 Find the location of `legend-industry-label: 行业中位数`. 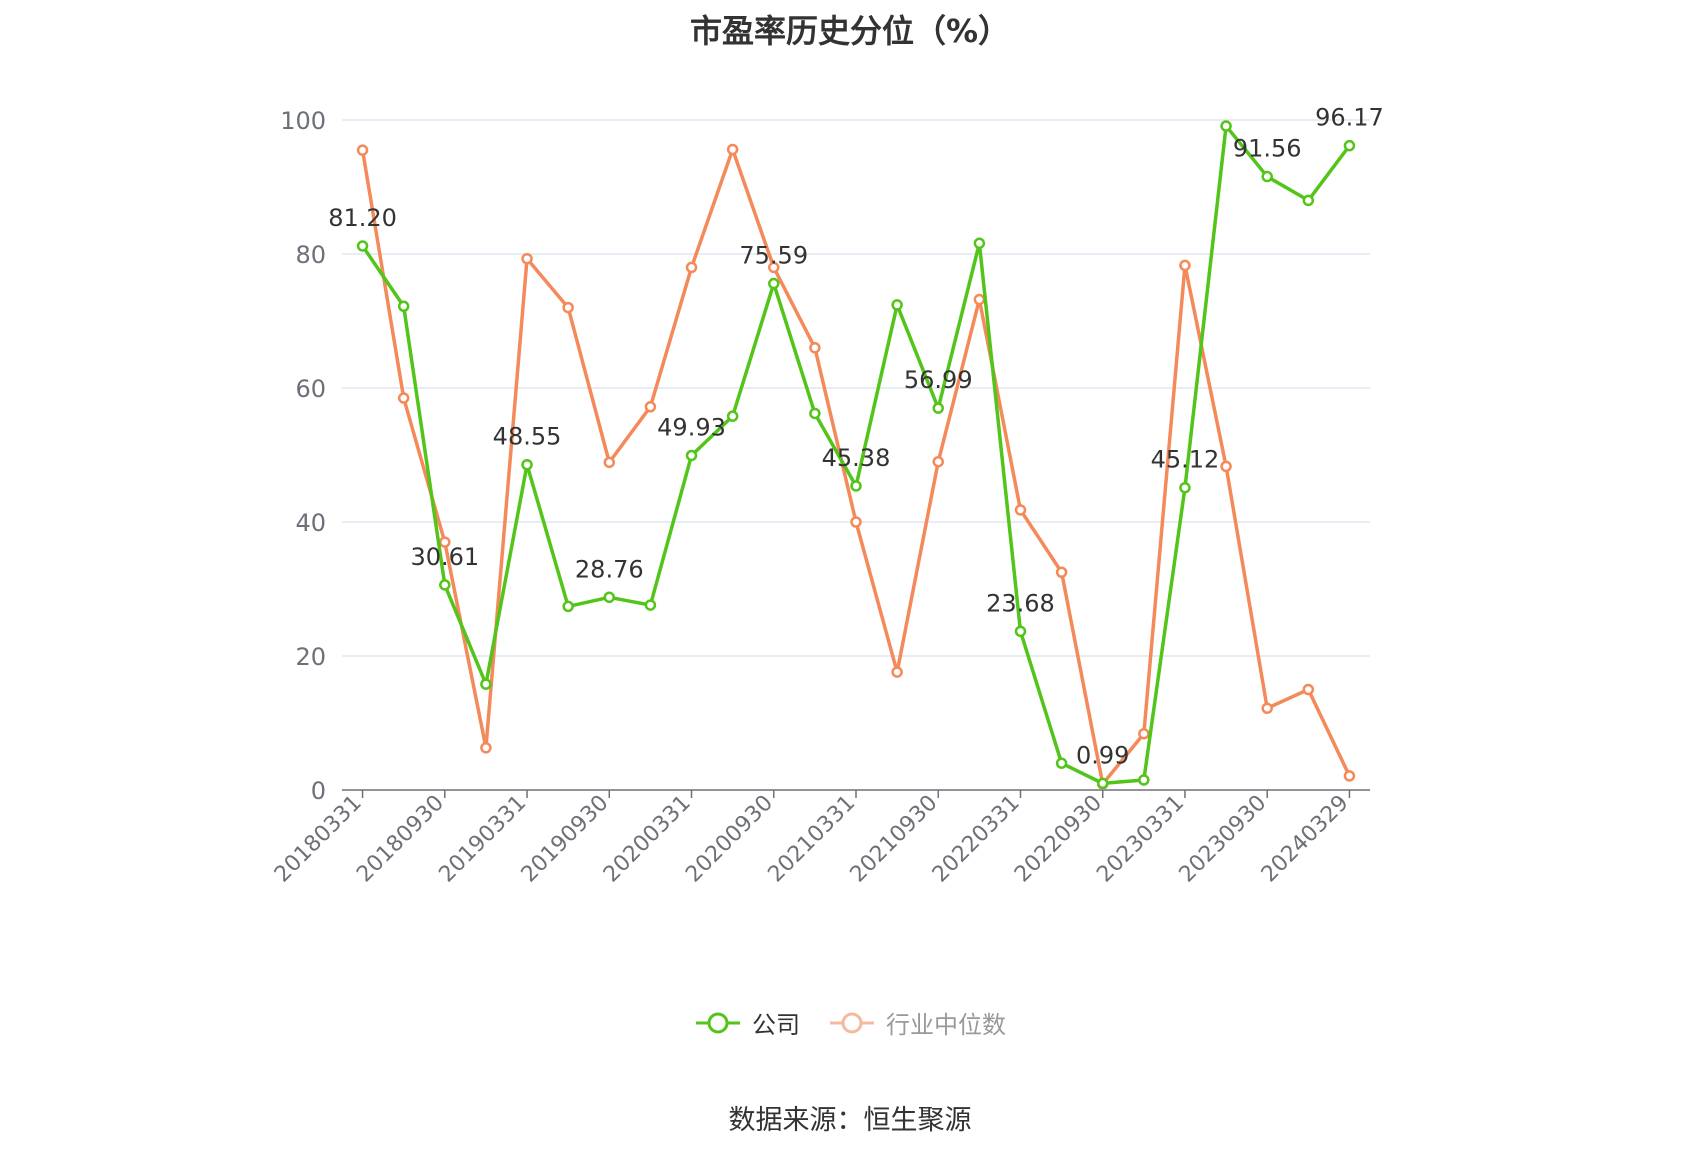

legend-industry-label: 行业中位数 is located at coordinates (946, 1025).